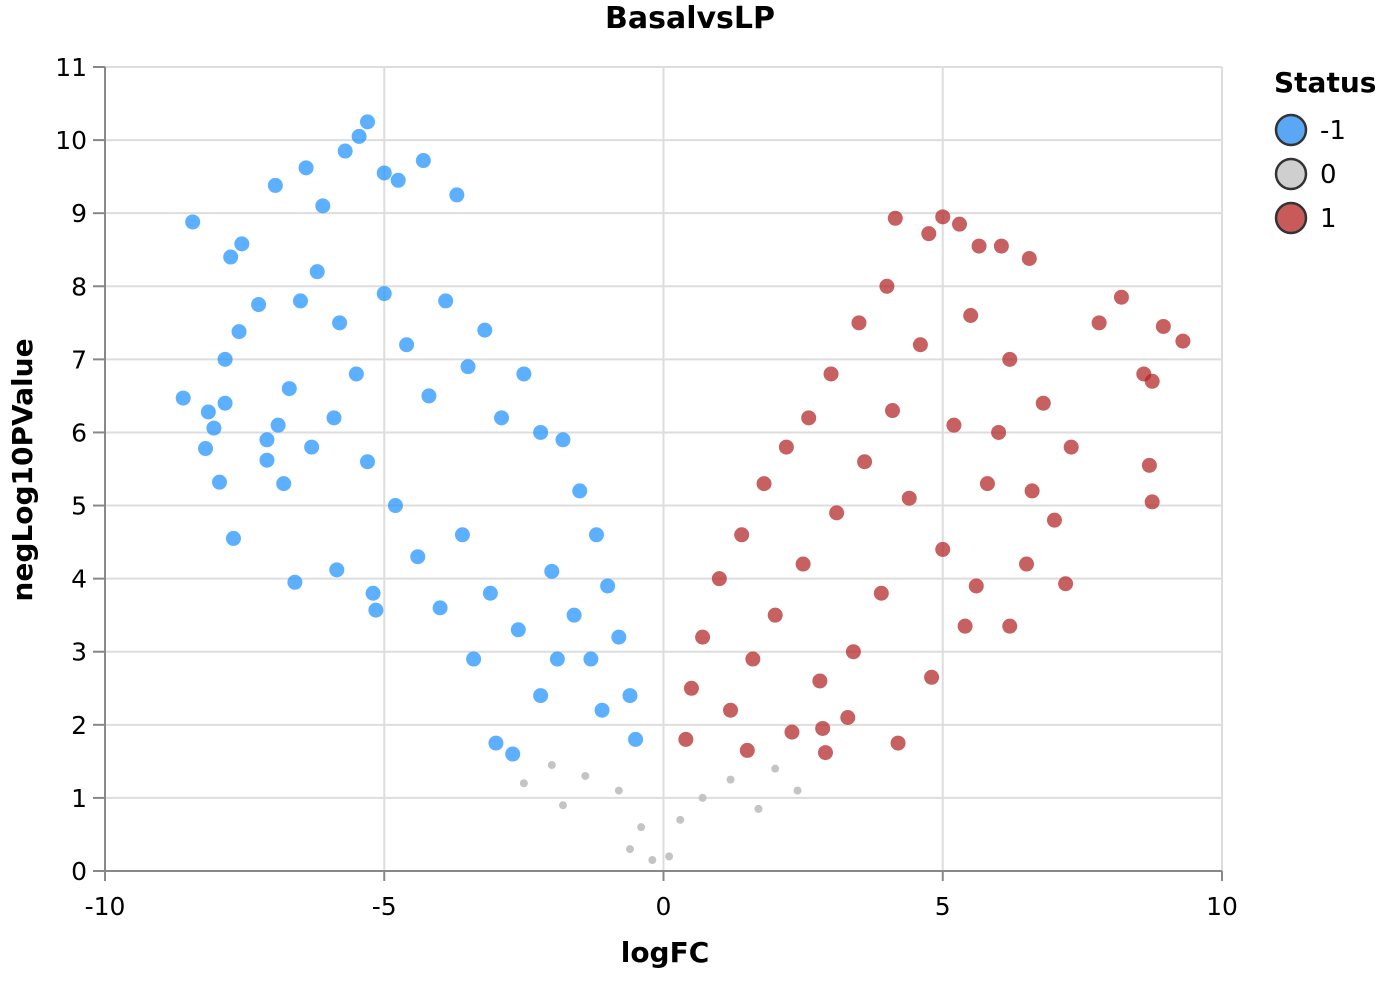 The width and height of the screenshot is (1380, 996). Describe the element at coordinates (79, 652) in the screenshot. I see `y-tick-label: 3` at that location.